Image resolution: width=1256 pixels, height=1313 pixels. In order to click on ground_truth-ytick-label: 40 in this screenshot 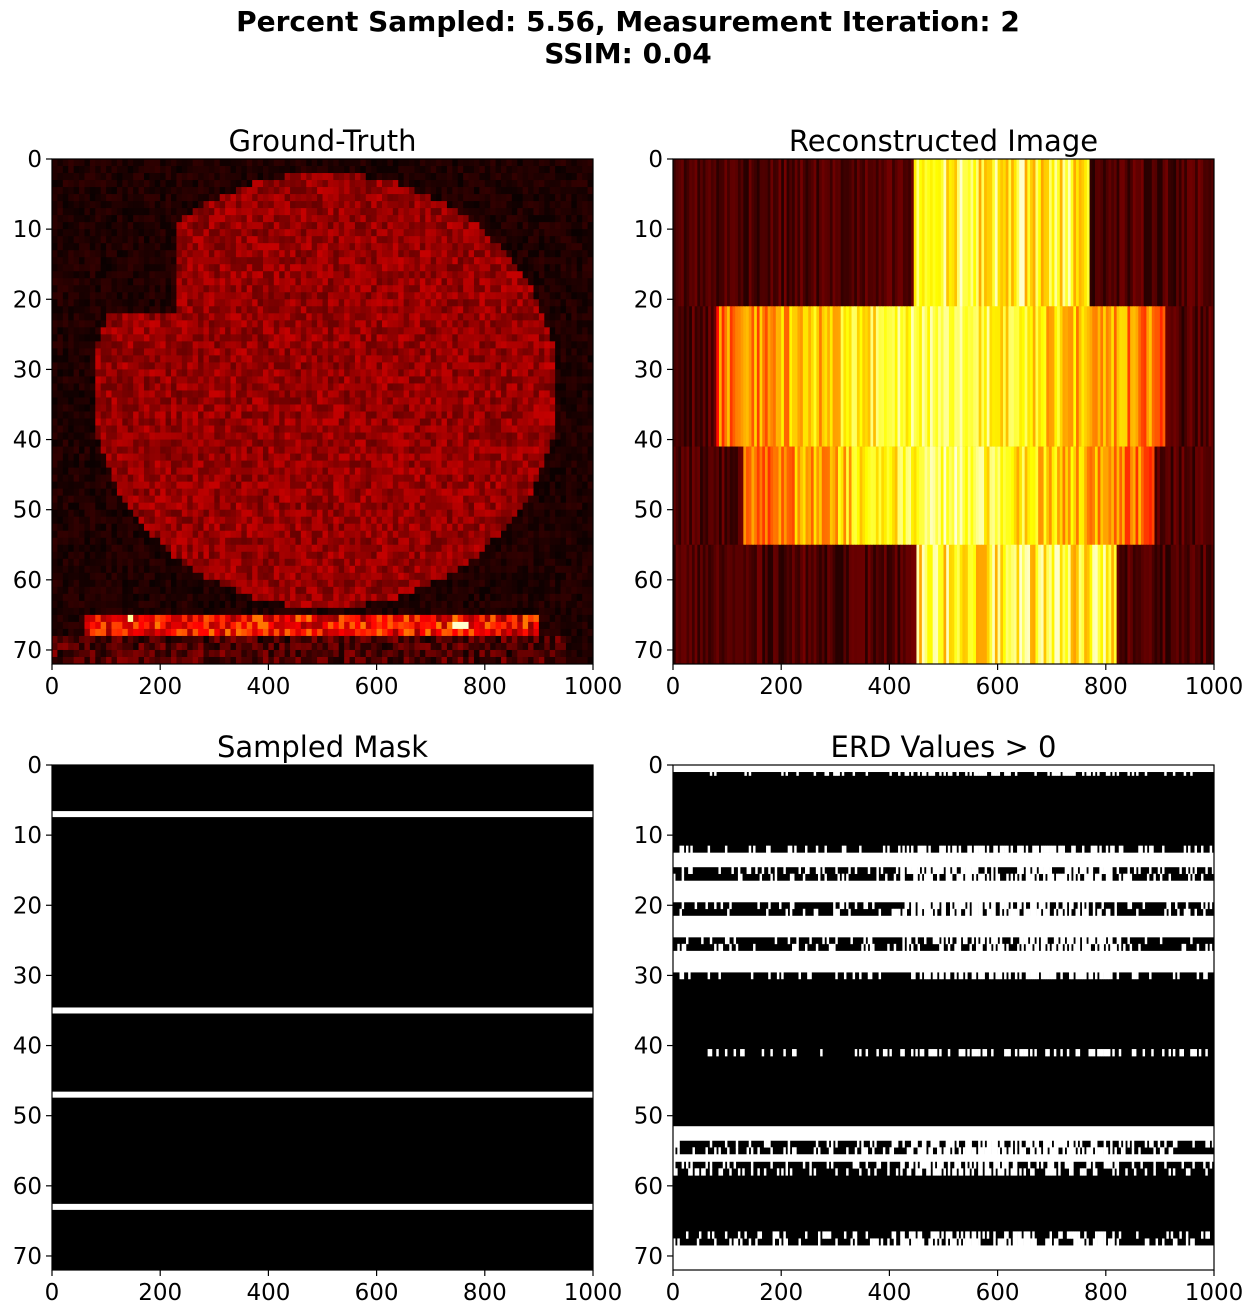, I will do `click(27, 441)`.